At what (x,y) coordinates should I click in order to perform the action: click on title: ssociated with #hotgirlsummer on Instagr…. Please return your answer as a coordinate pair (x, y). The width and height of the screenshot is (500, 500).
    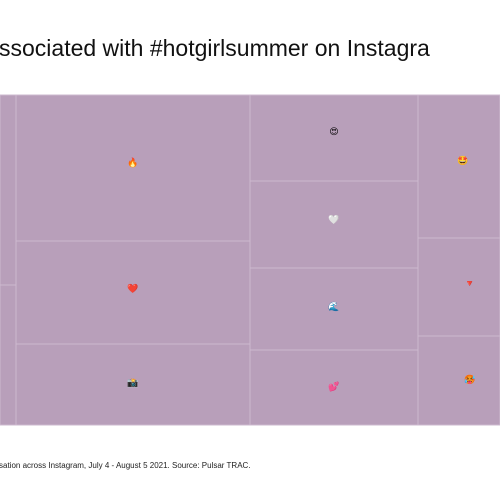
    Looking at the image, I should click on (215, 48).